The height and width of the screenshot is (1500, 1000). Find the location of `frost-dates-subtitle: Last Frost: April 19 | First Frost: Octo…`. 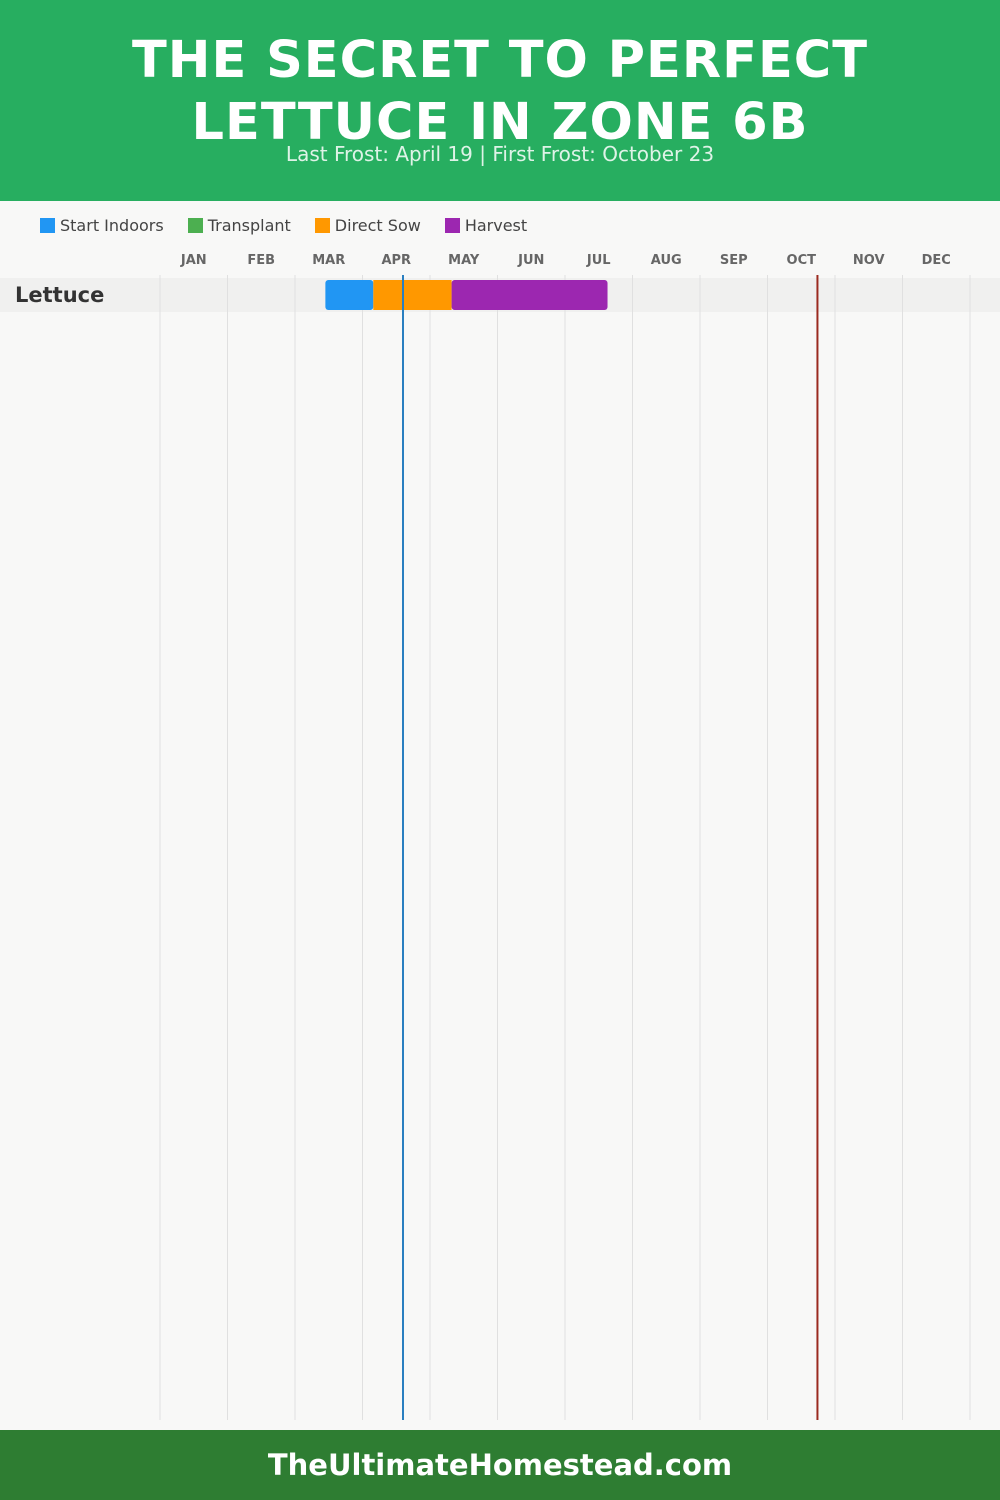

frost-dates-subtitle: Last Frost: April 19 | First Frost: Octo… is located at coordinates (500, 154).